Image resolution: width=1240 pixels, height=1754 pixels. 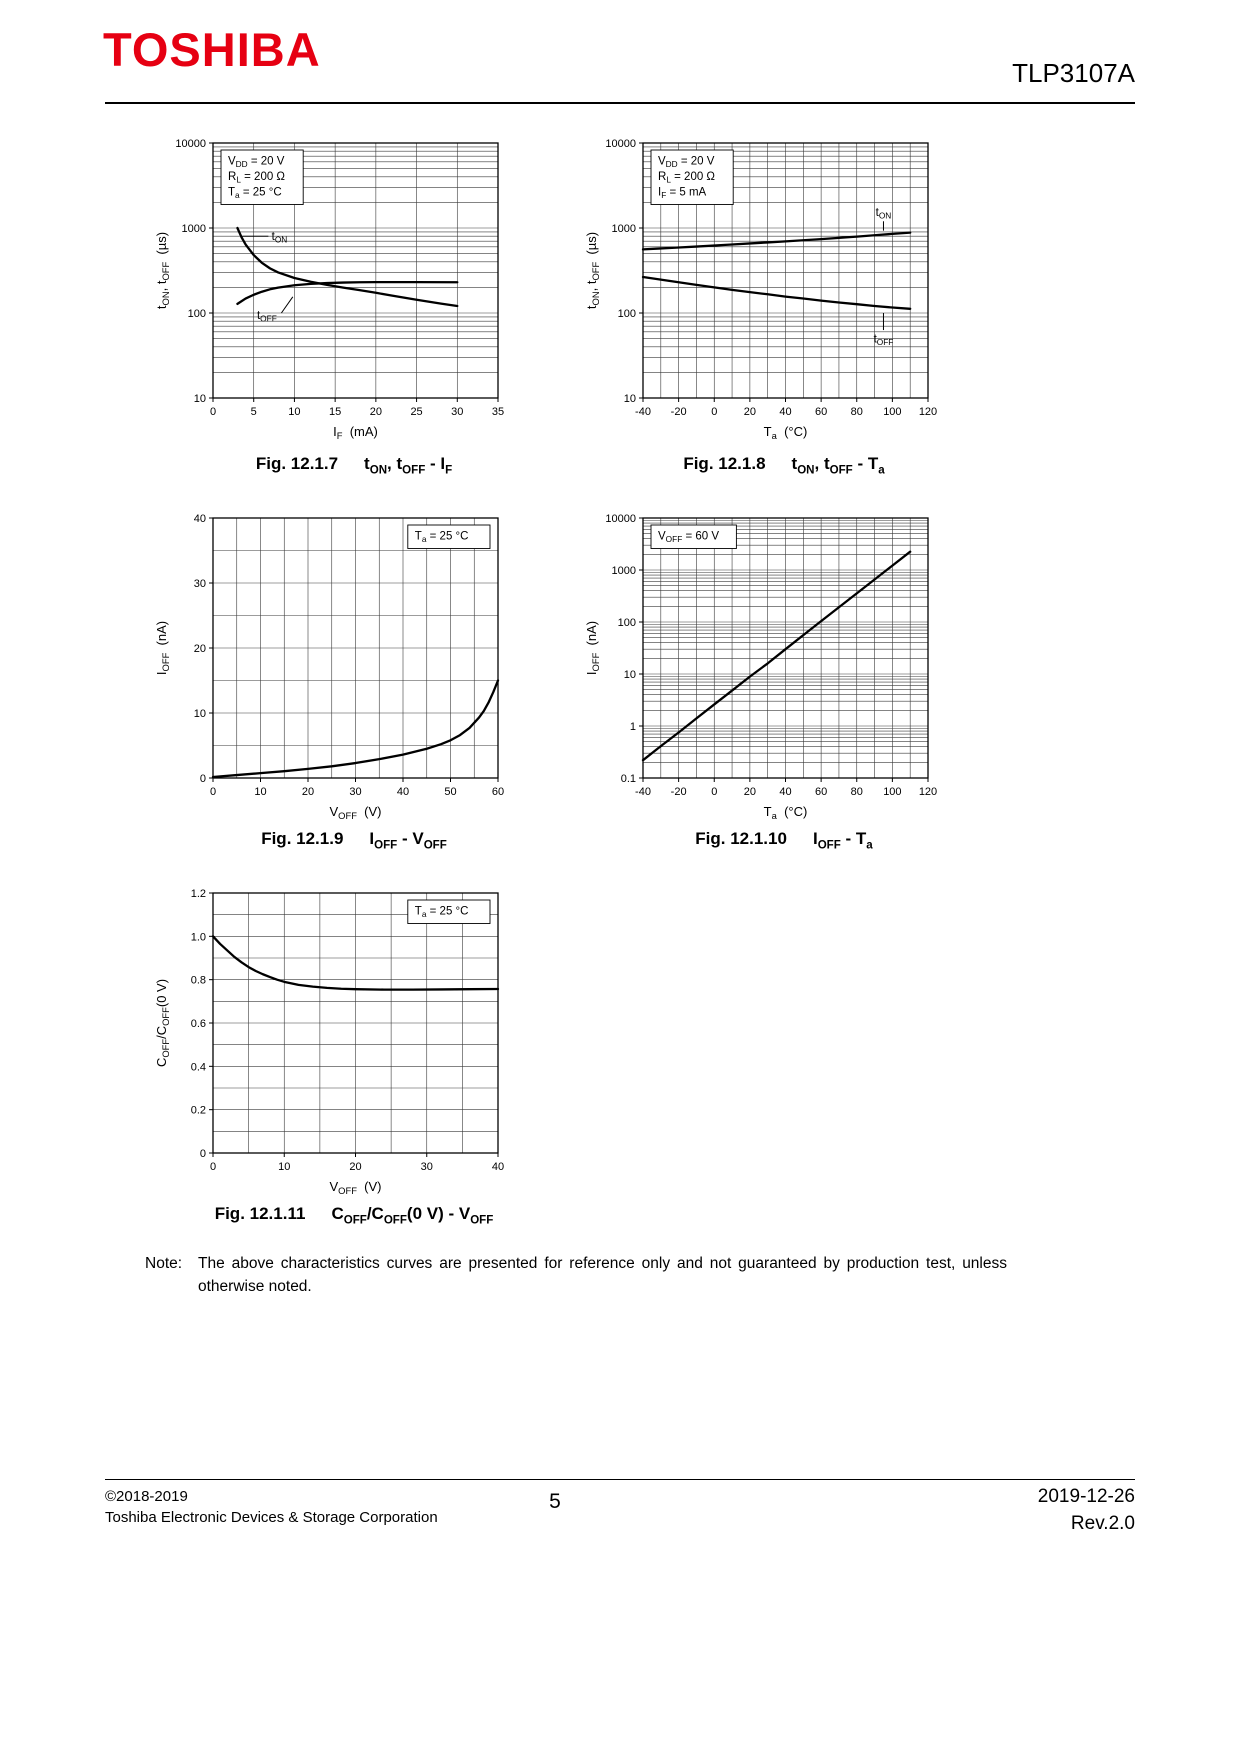 I want to click on header-divider, so click(x=620, y=103).